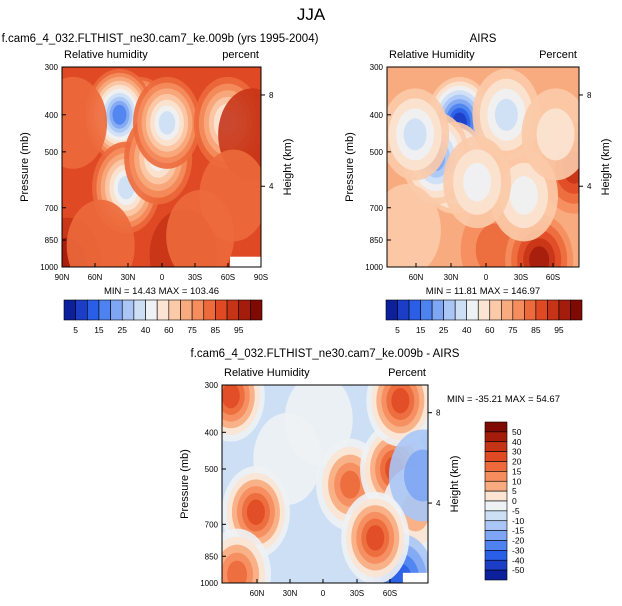  Describe the element at coordinates (553, 277) in the screenshot. I see `x-tick-label: 60S` at that location.